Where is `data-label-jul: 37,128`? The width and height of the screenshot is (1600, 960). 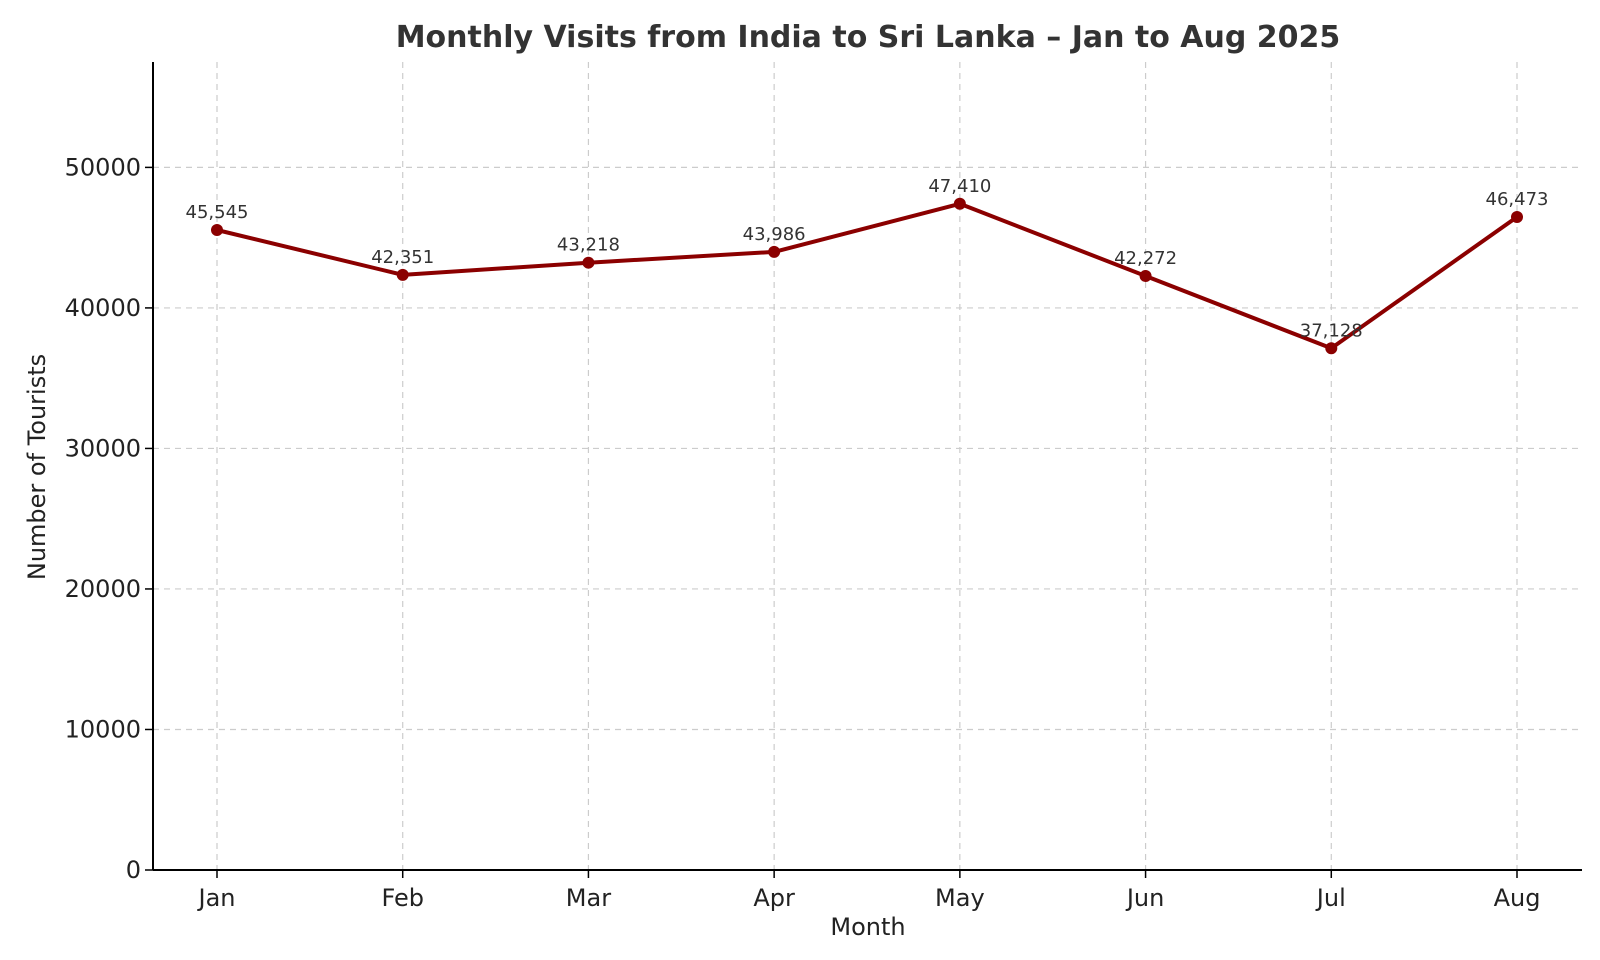 data-label-jul: 37,128 is located at coordinates (1331, 330).